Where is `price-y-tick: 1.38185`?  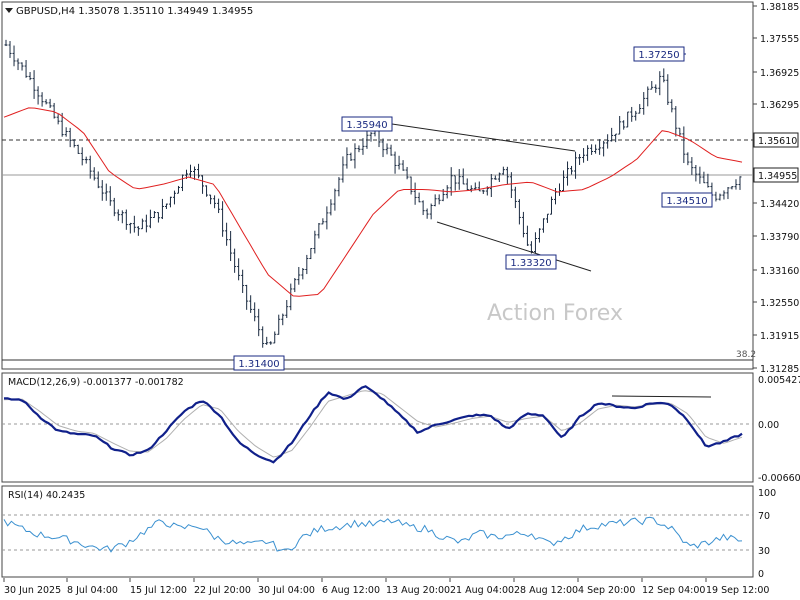
price-y-tick: 1.38185 is located at coordinates (779, 7).